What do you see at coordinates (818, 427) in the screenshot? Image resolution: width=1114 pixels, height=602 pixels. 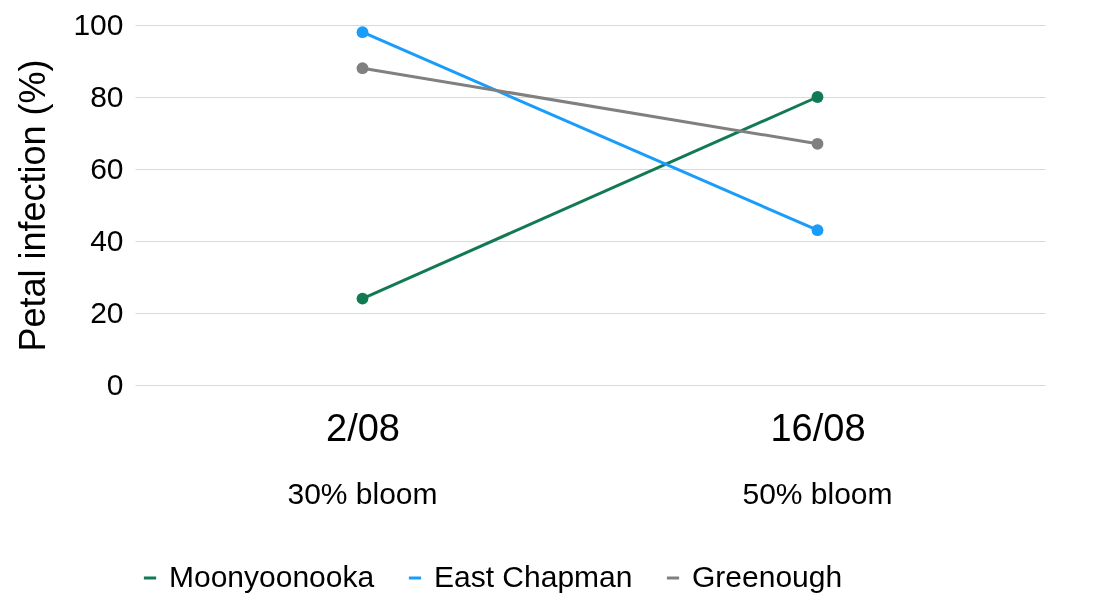 I see `x-tick-label: 16/08` at bounding box center [818, 427].